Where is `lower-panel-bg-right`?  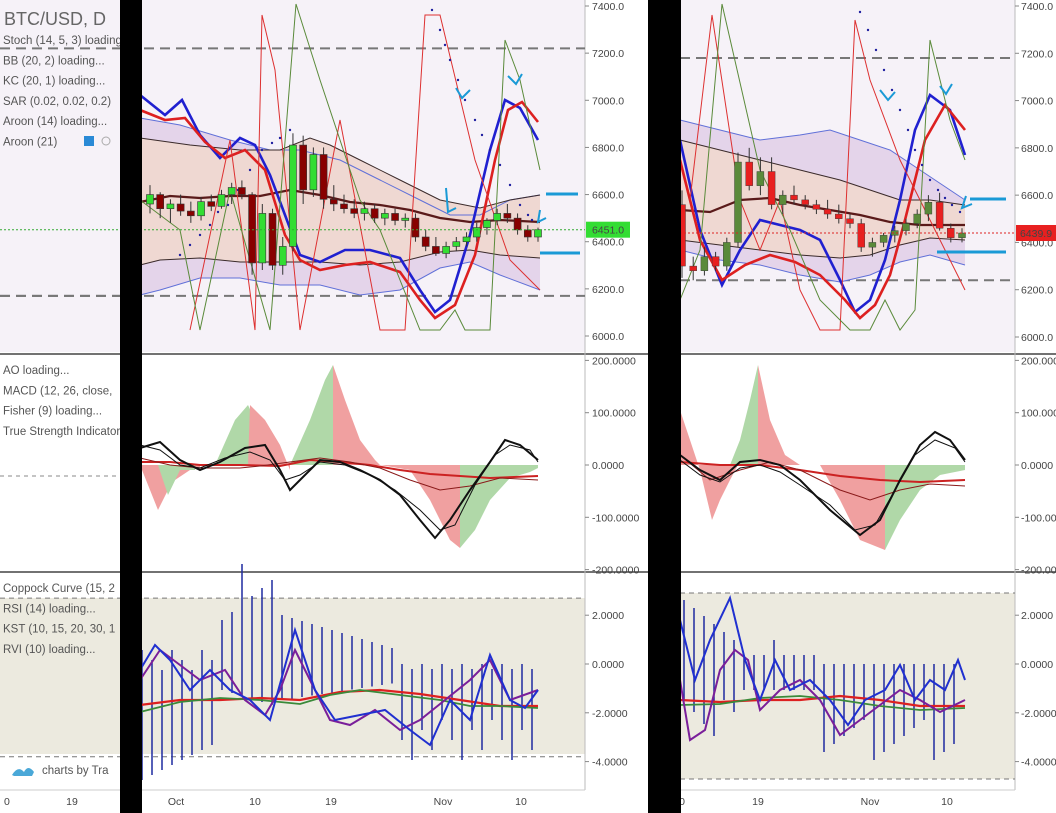
lower-panel-bg-right is located at coordinates (847, 686).